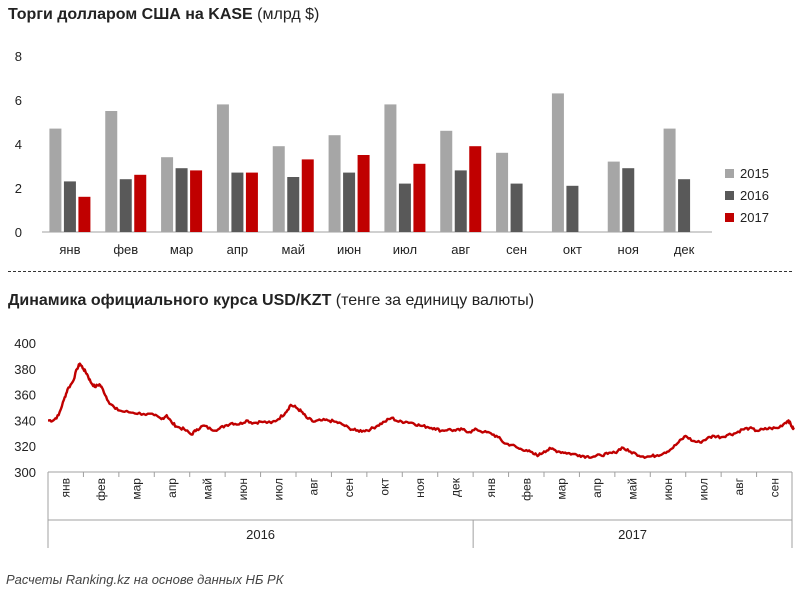 Image resolution: width=800 pixels, height=597 pixels. I want to click on legend-label-2016: 2016, so click(754, 195).